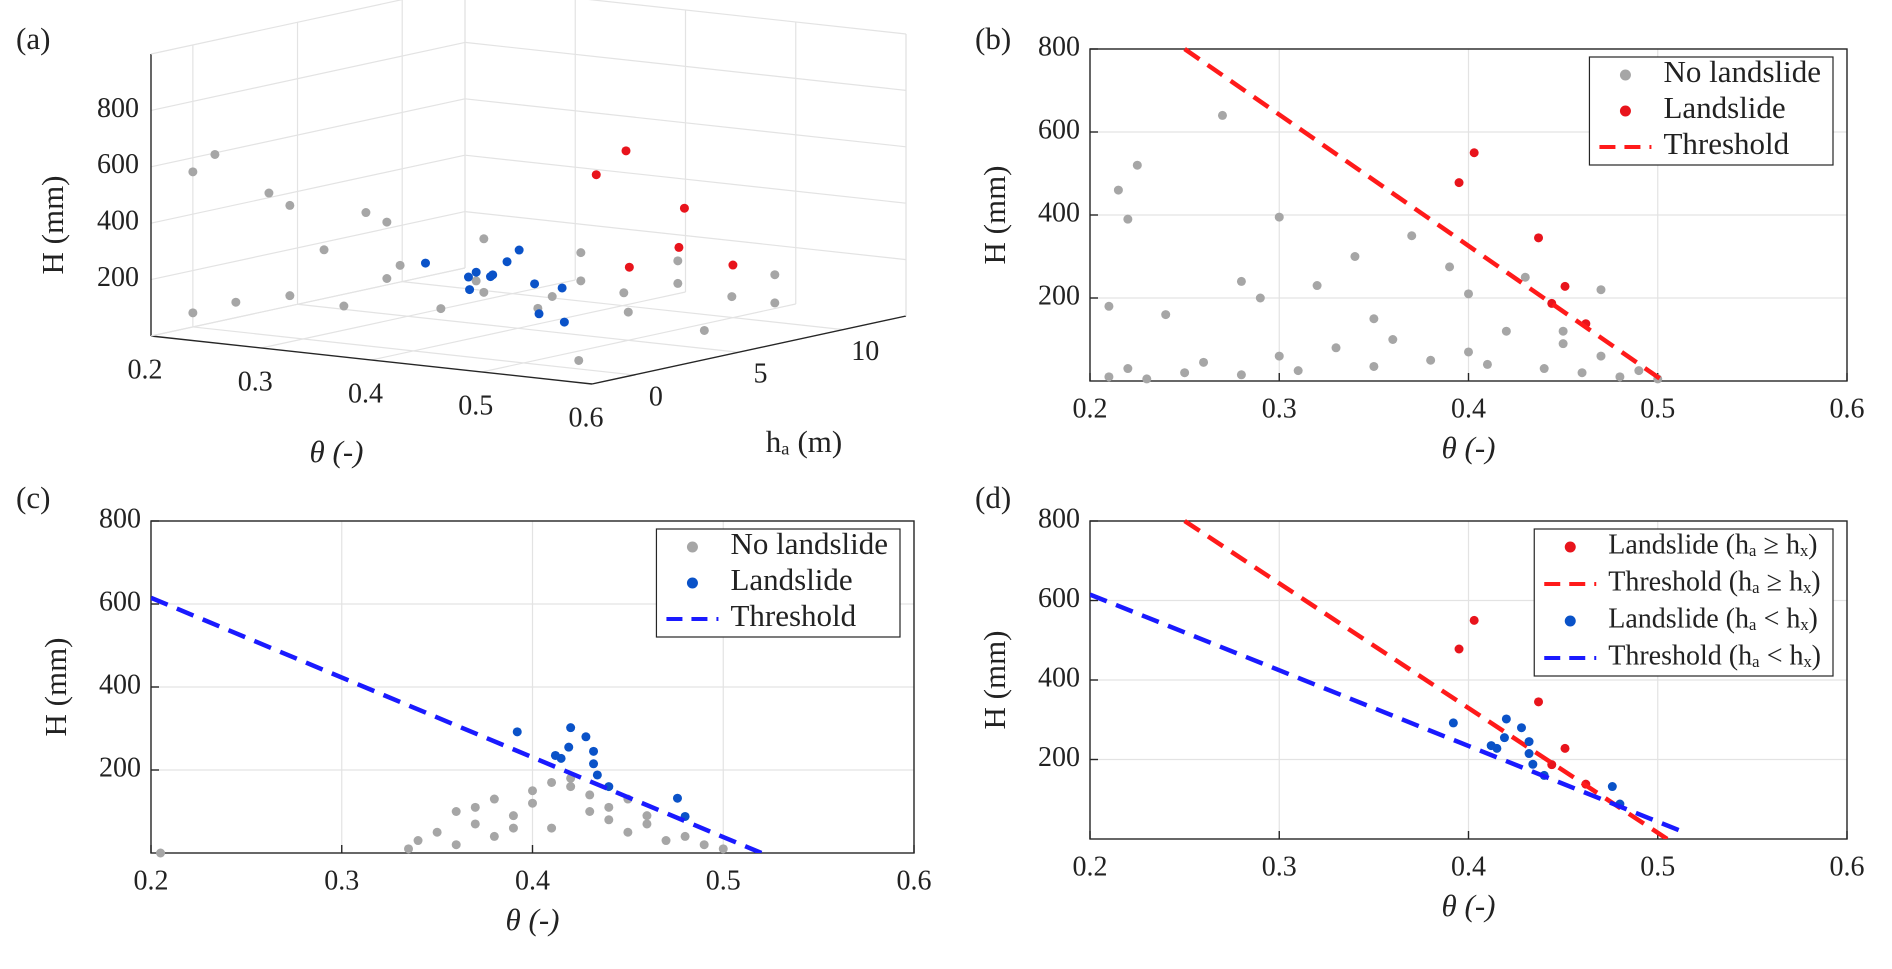 This screenshot has height=969, width=1892. What do you see at coordinates (52, 224) in the screenshot?
I see `z-axis-label: H (mm)` at bounding box center [52, 224].